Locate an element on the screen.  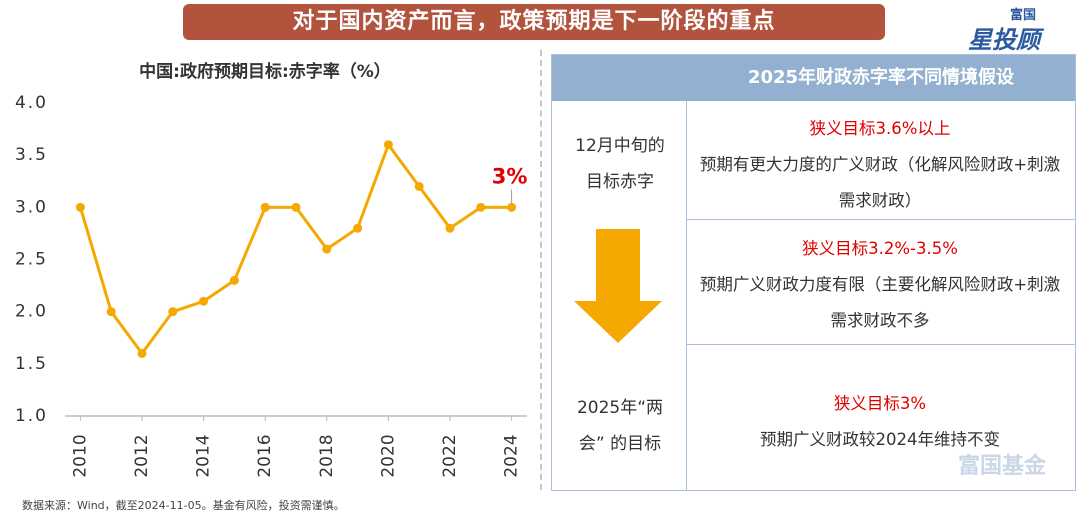
left-cell: 2025年“两会” 的目标 is located at coordinates (620, 426).